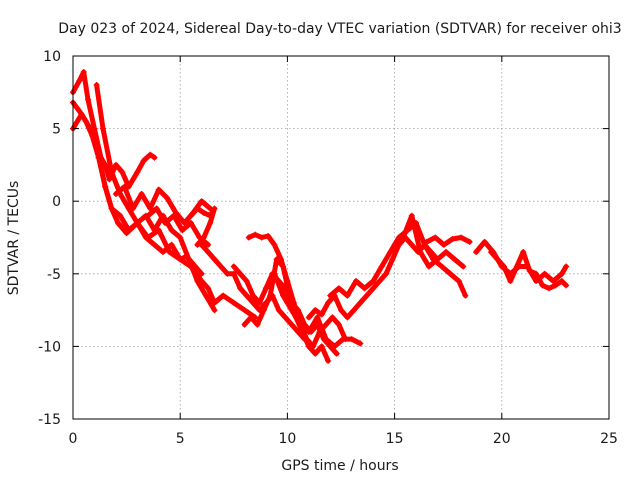 This screenshot has width=640, height=480. What do you see at coordinates (56, 130) in the screenshot?
I see `y-tick-label: 5` at bounding box center [56, 130].